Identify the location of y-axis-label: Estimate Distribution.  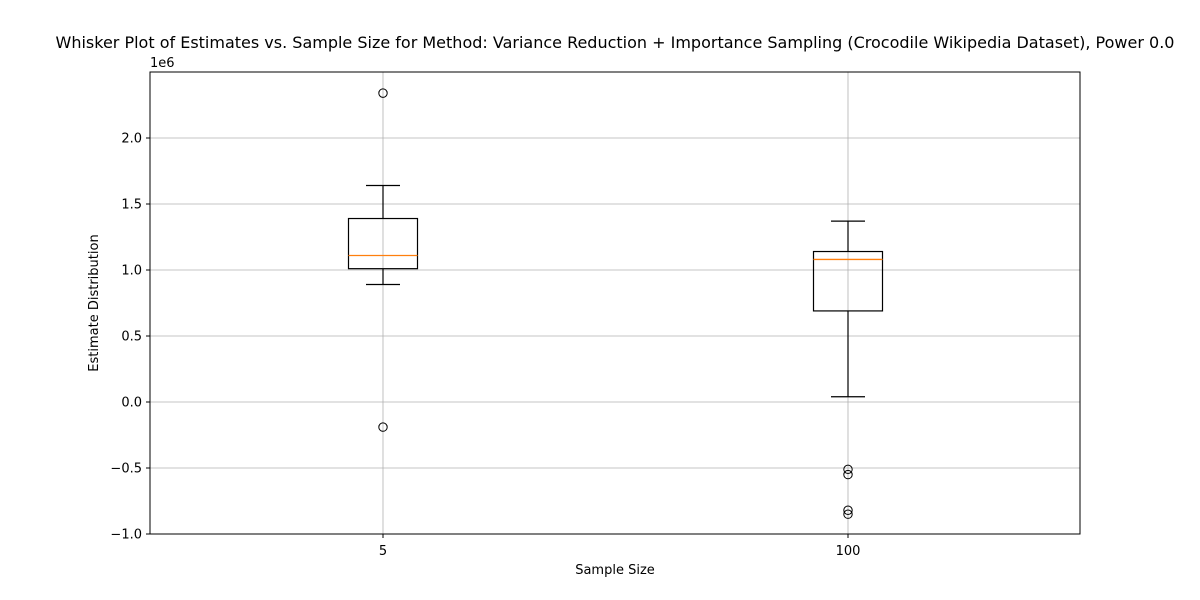
(94, 302).